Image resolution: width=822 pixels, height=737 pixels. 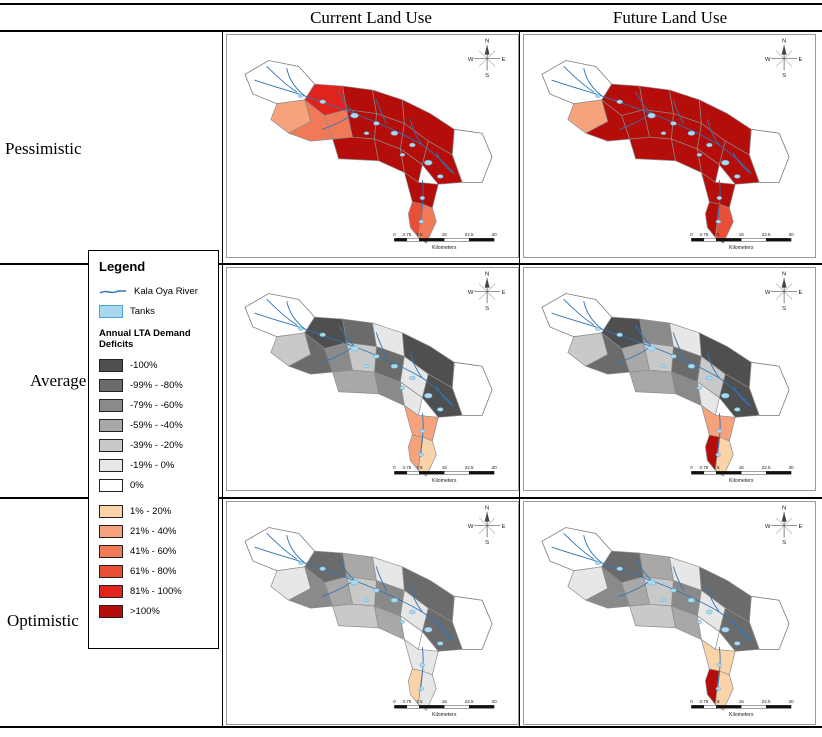 What do you see at coordinates (406, 467) in the screenshot?
I see `scale-tick: 3.75` at bounding box center [406, 467].